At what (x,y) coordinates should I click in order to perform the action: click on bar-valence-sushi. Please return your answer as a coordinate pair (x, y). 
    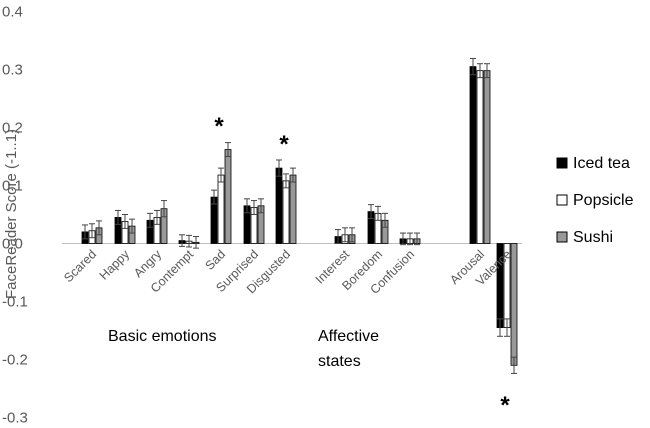
    Looking at the image, I should click on (514, 304).